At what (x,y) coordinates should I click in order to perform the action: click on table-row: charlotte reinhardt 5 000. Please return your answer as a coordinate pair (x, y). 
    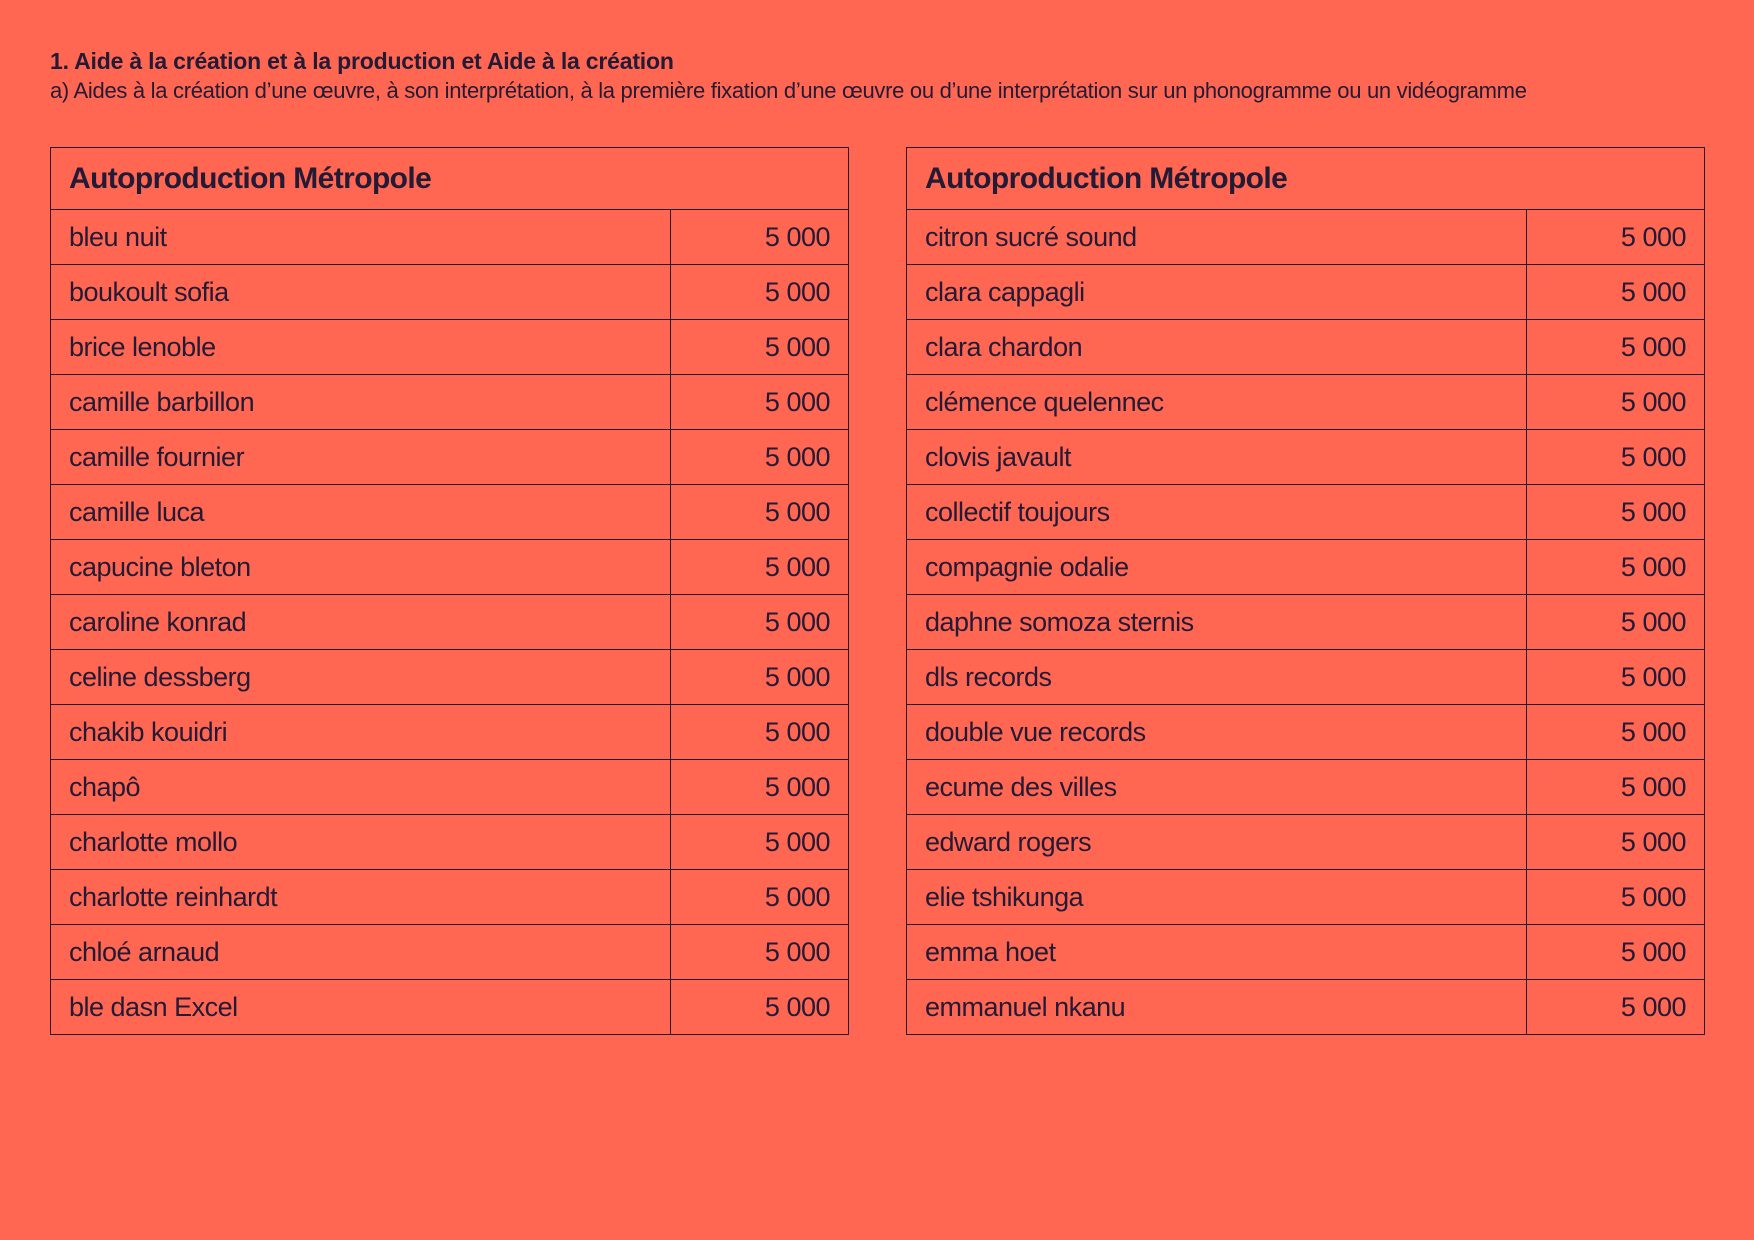
    Looking at the image, I should click on (449, 897).